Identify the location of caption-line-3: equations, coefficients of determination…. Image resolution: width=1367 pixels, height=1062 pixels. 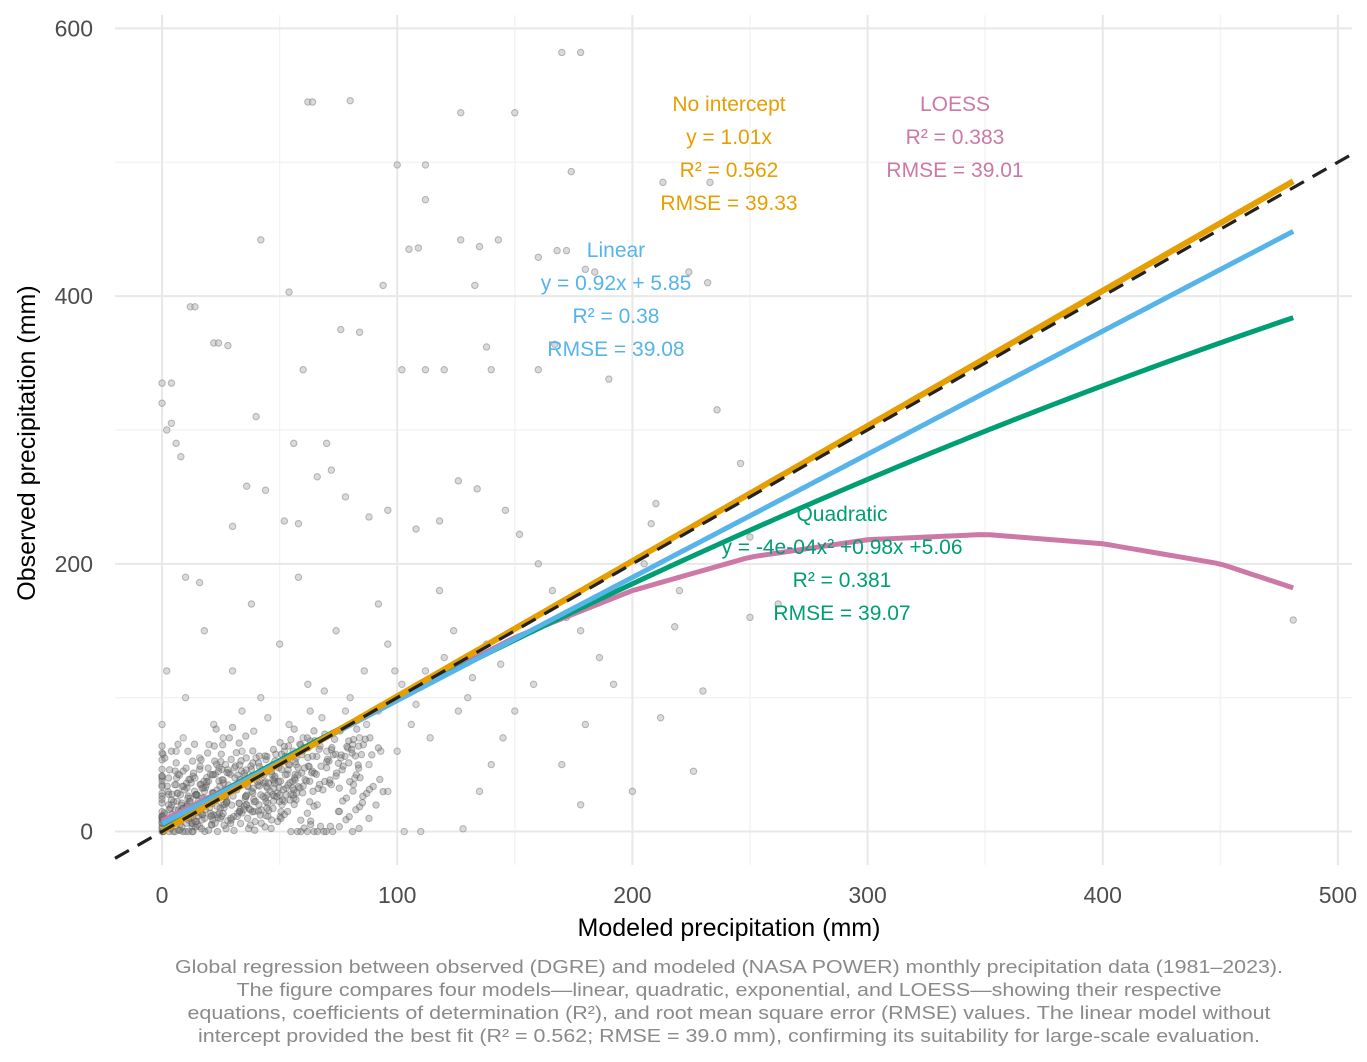
(729, 1012).